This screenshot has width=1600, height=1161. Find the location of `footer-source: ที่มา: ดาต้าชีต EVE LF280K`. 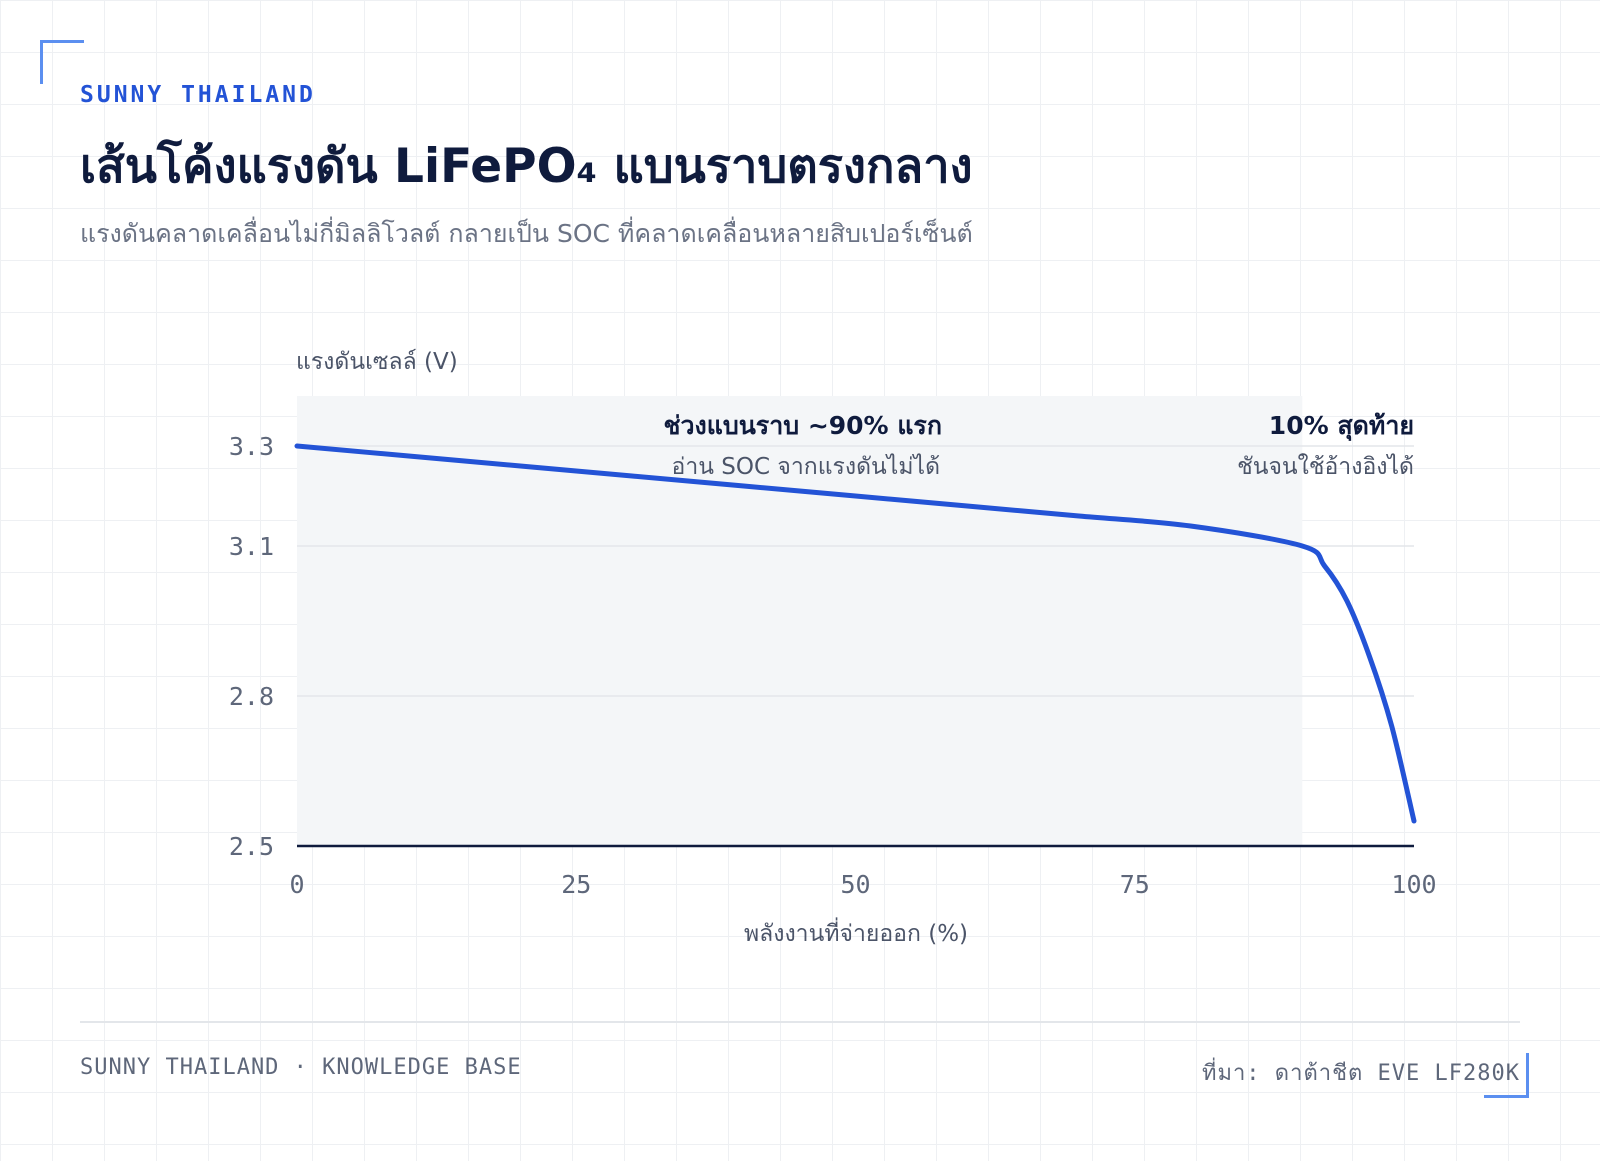

footer-source: ที่มา: ดาต้าชีต EVE LF280K is located at coordinates (1360, 1073).